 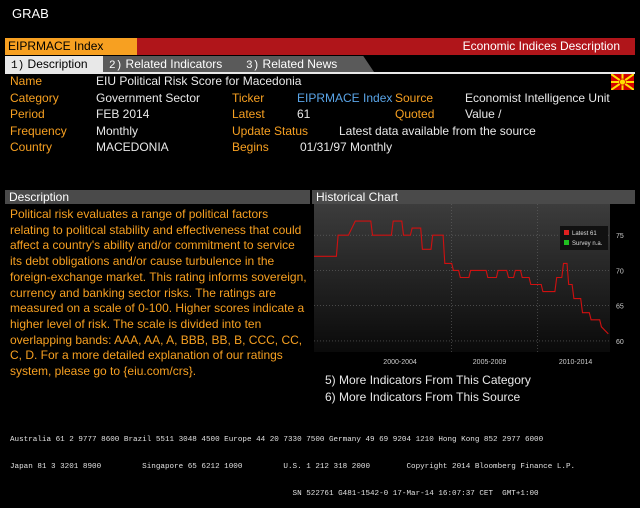 I want to click on tab-description: 1) Description, so click(x=63, y=64).